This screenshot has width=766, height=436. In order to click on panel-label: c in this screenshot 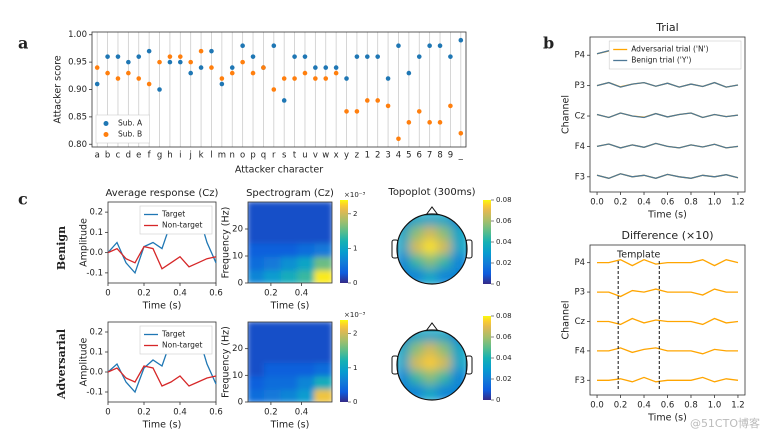, I will do `click(23, 199)`.